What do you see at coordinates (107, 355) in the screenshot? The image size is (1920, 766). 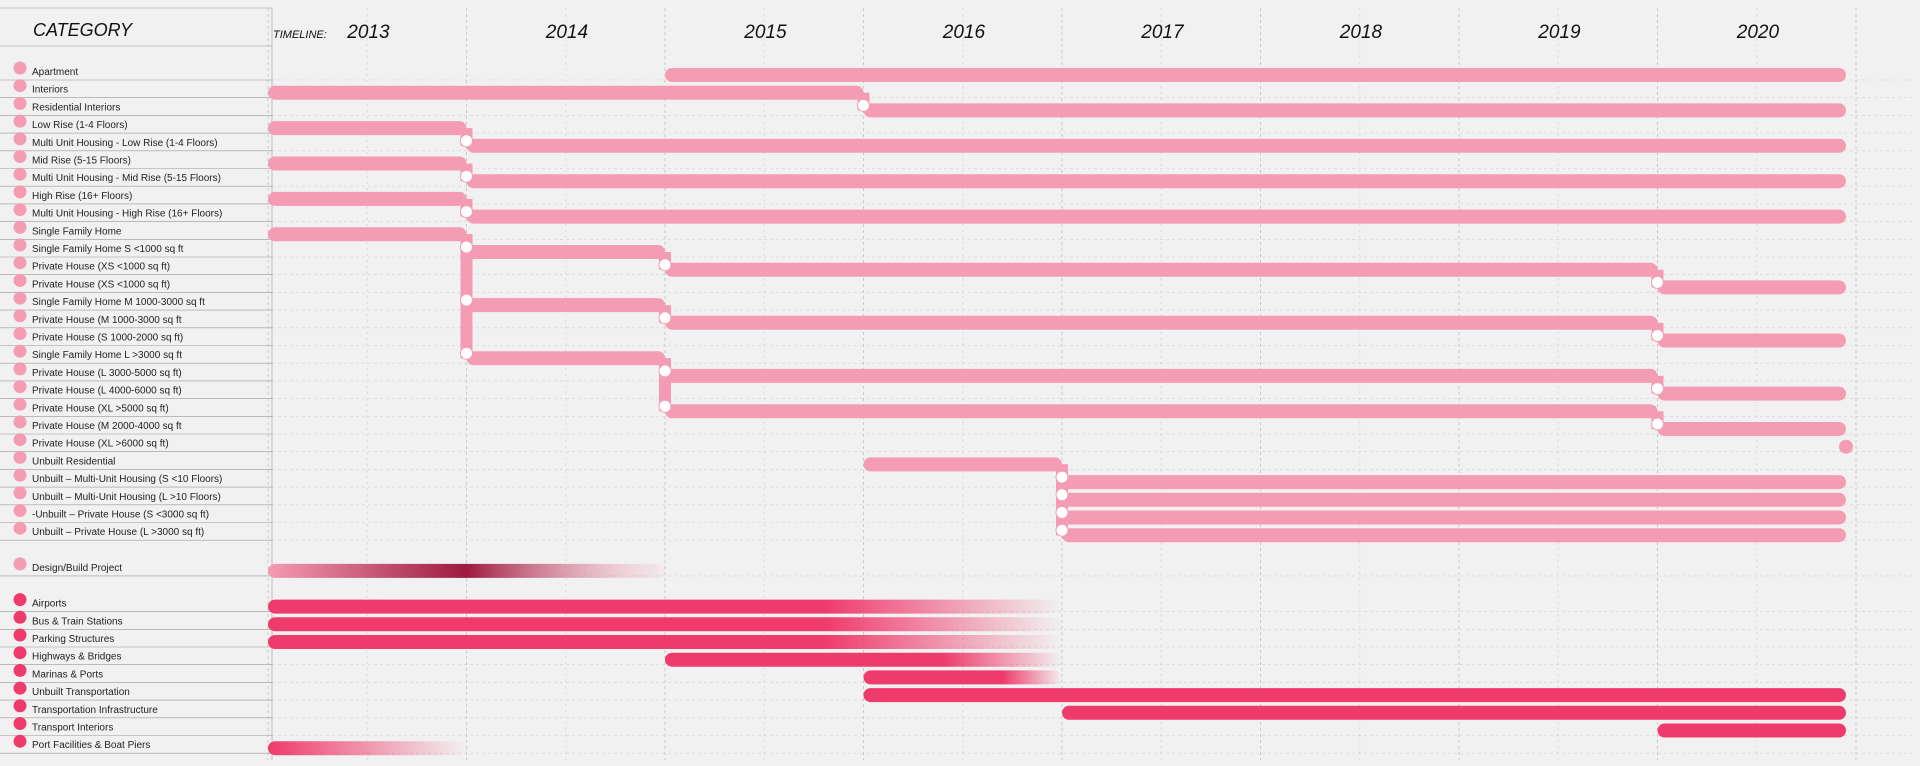 I see `category-label: Single Family Home L >3000 sq ft` at bounding box center [107, 355].